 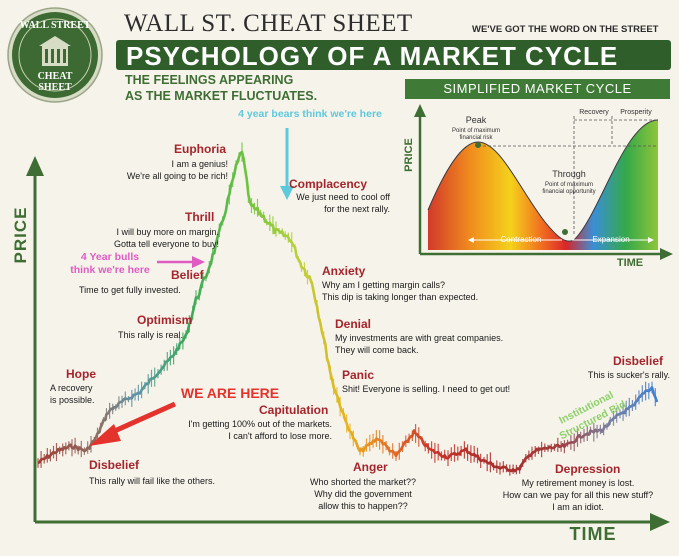 I want to click on stage-anger: Anger, so click(x=370, y=467).